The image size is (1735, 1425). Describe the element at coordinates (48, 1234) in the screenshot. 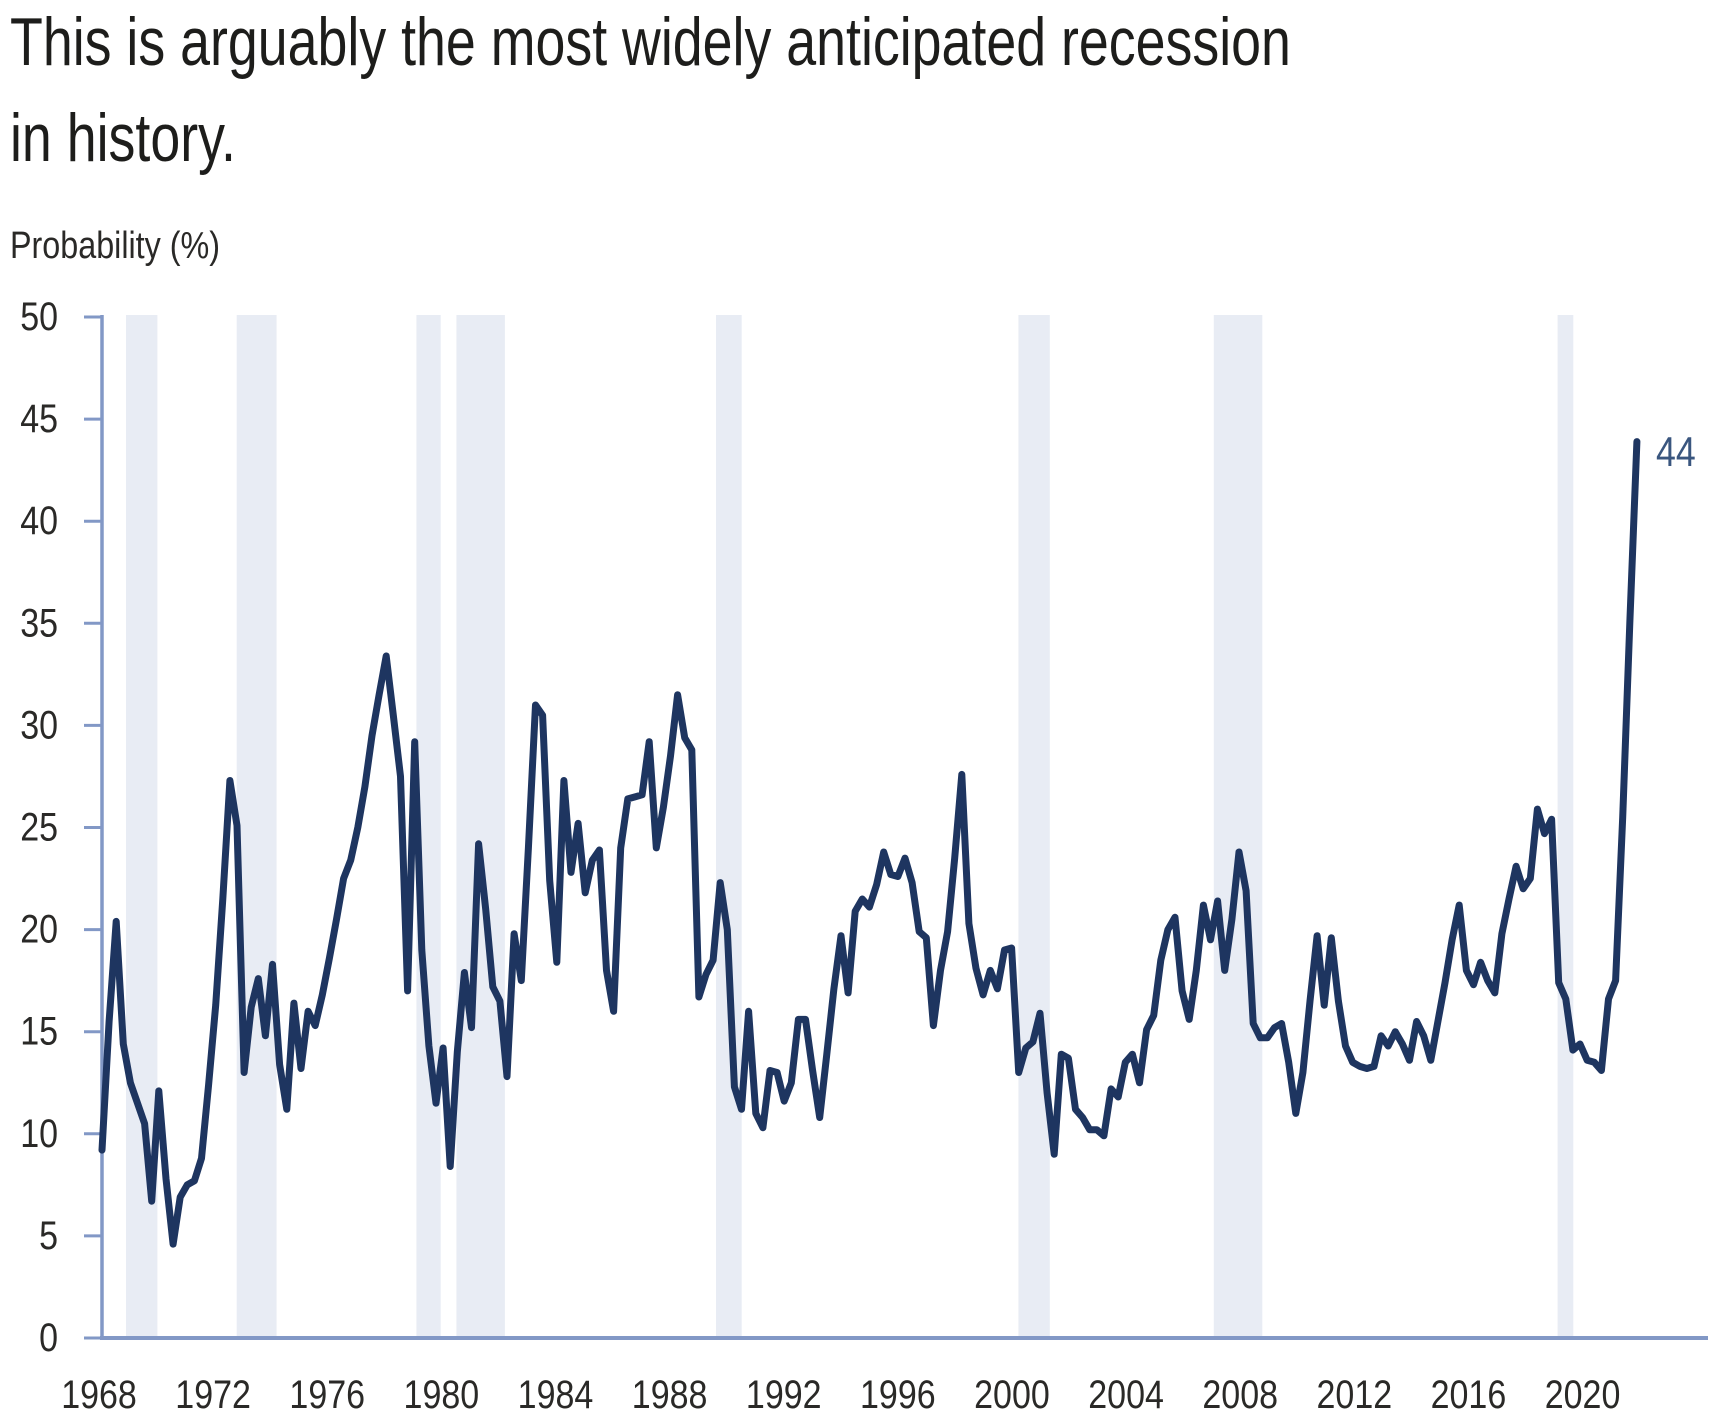

I see `y-tick-label: 5` at that location.